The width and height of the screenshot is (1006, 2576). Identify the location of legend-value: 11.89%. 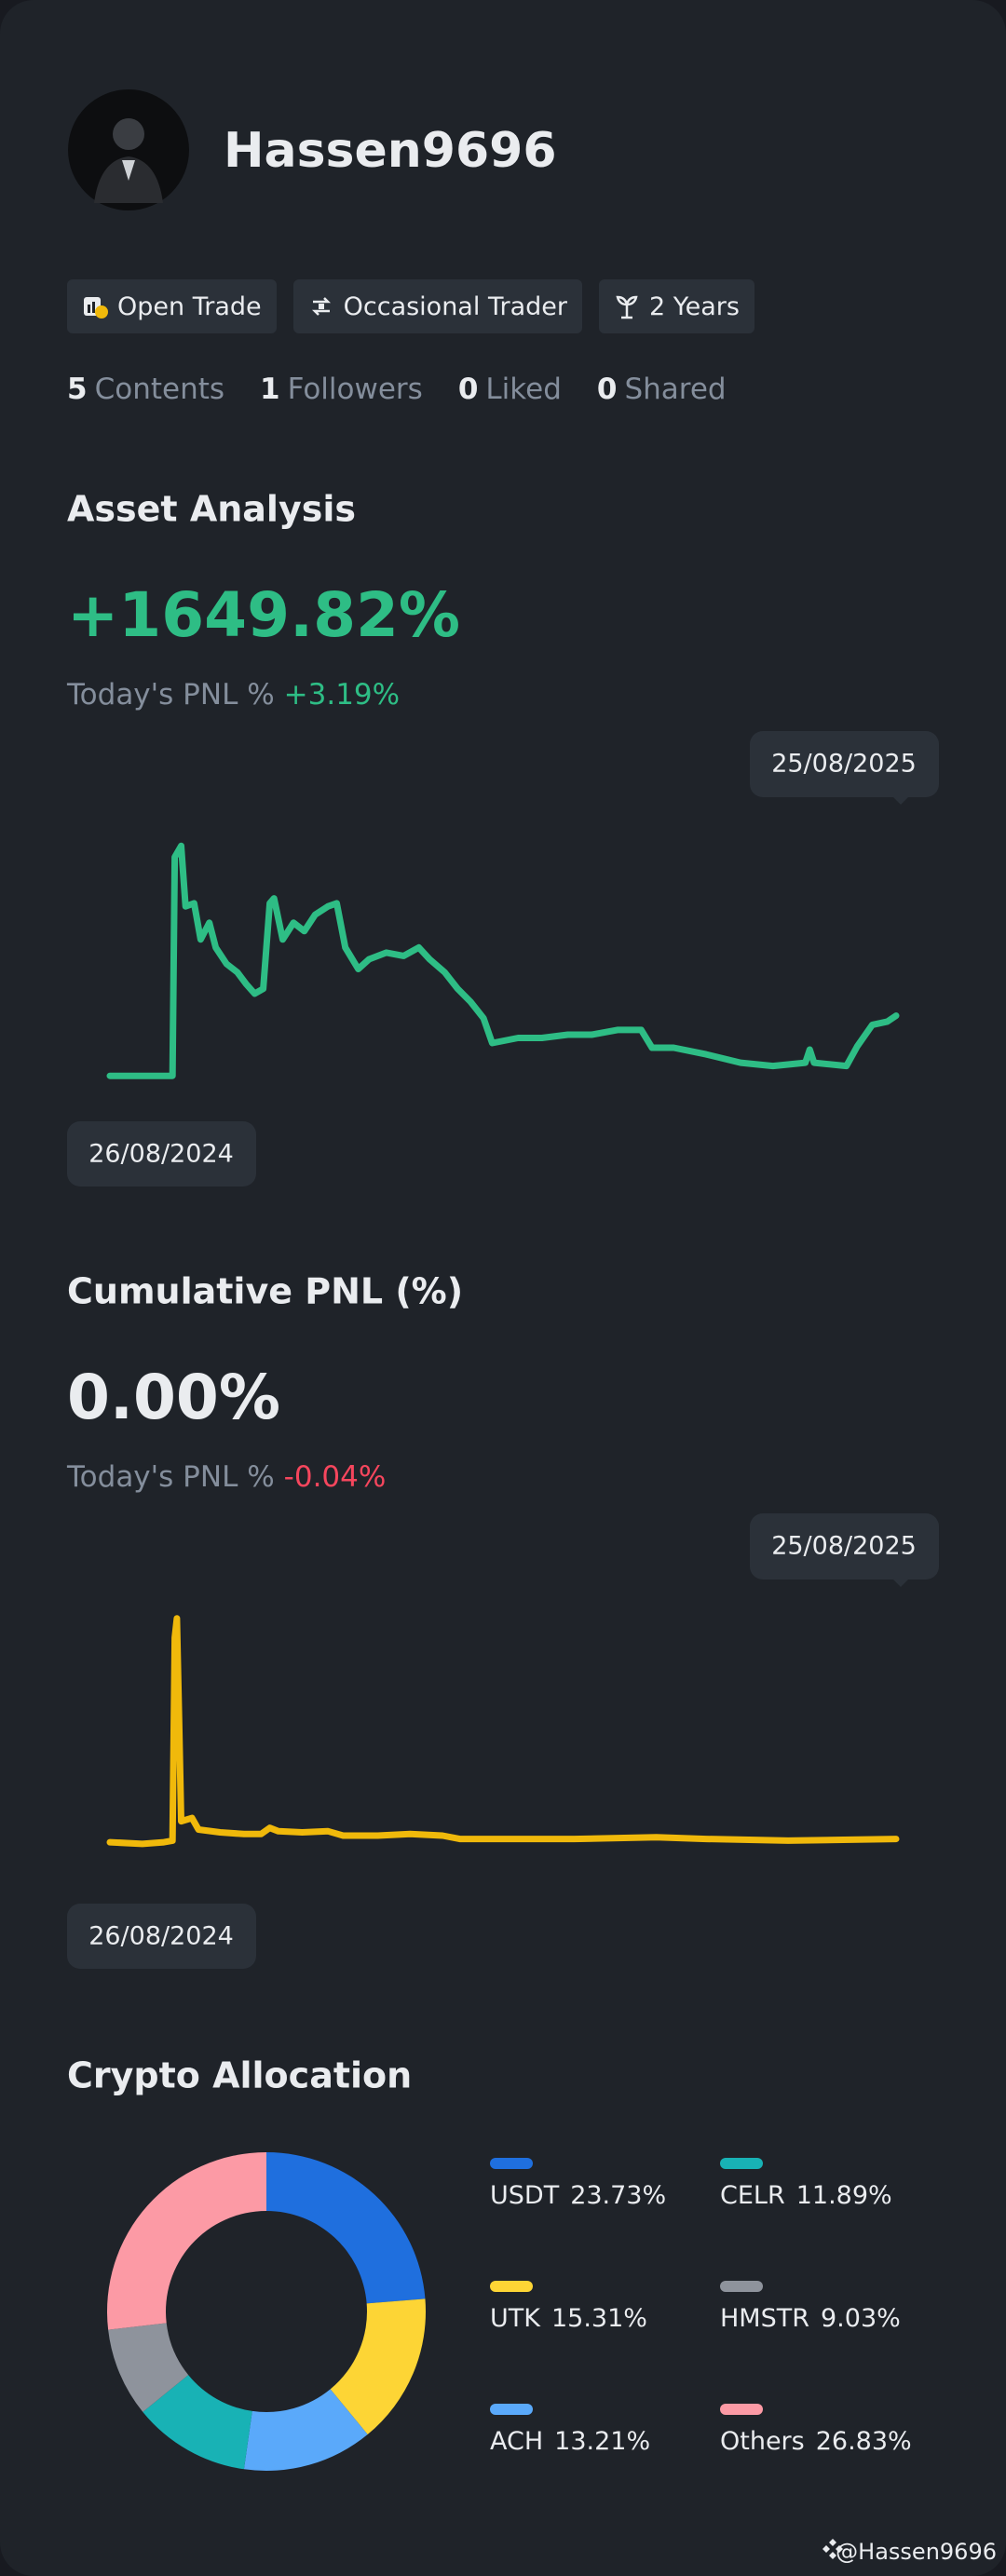
(844, 2195).